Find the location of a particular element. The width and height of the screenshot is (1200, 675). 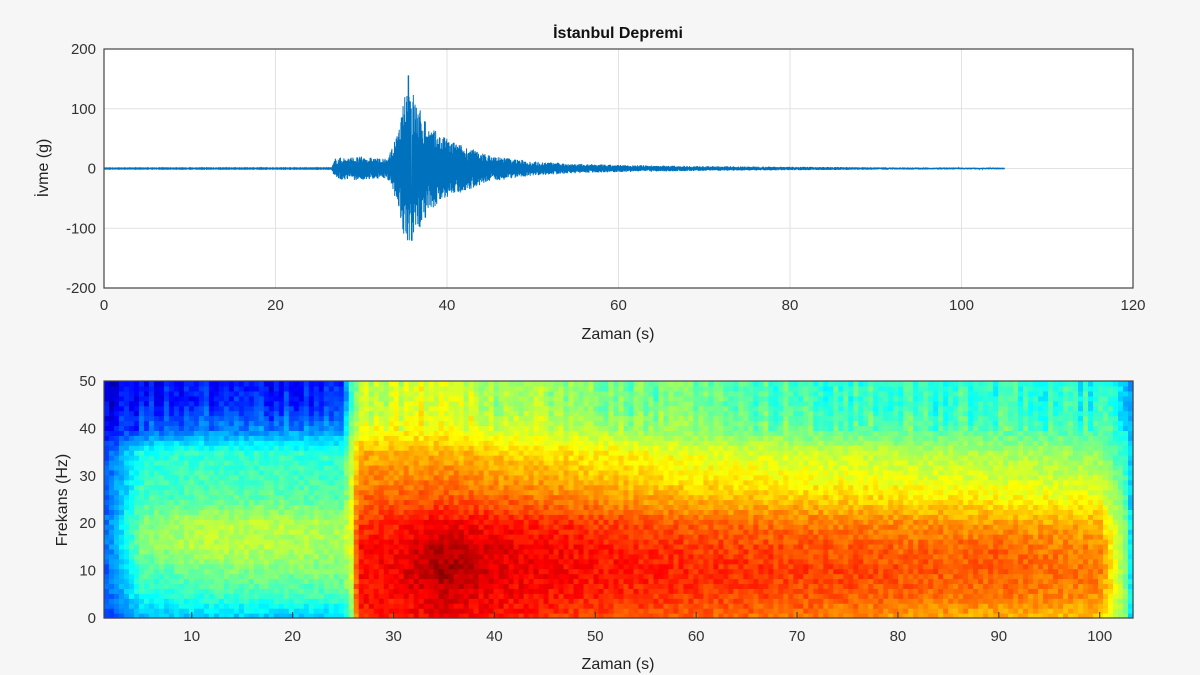

y-tick-label: 200 is located at coordinates (83, 49).